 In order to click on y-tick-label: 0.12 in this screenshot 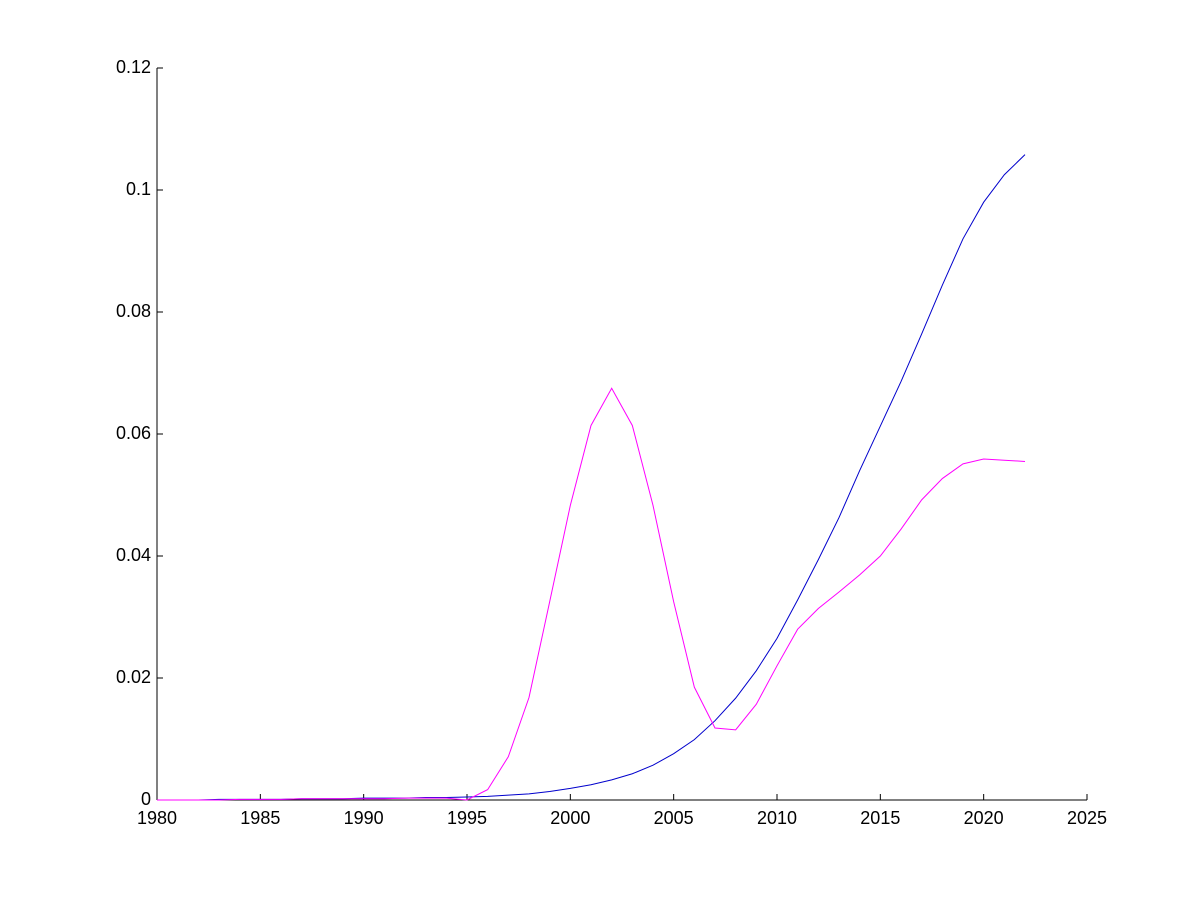, I will do `click(133, 67)`.